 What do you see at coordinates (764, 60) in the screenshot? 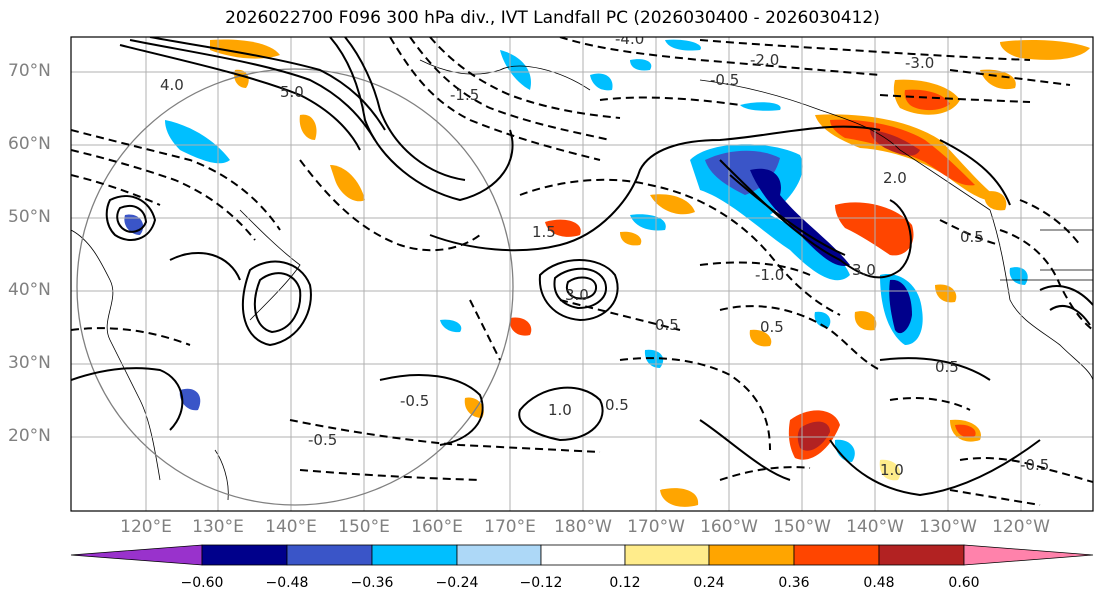
I see `contour-label: -2.0` at bounding box center [764, 60].